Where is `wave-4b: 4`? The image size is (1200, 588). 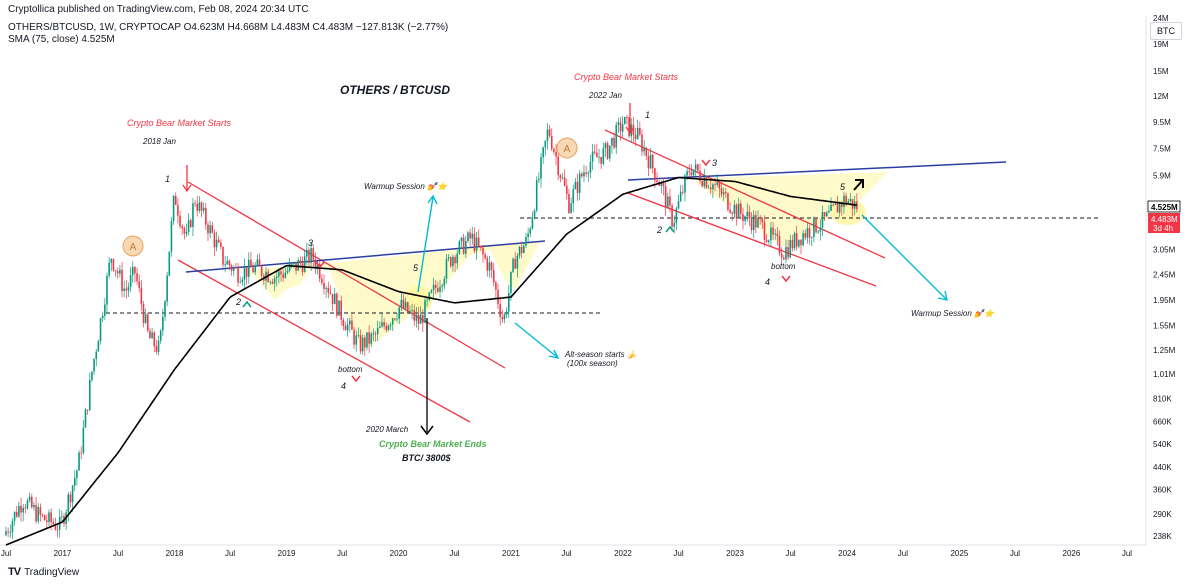
wave-4b: 4 is located at coordinates (767, 282).